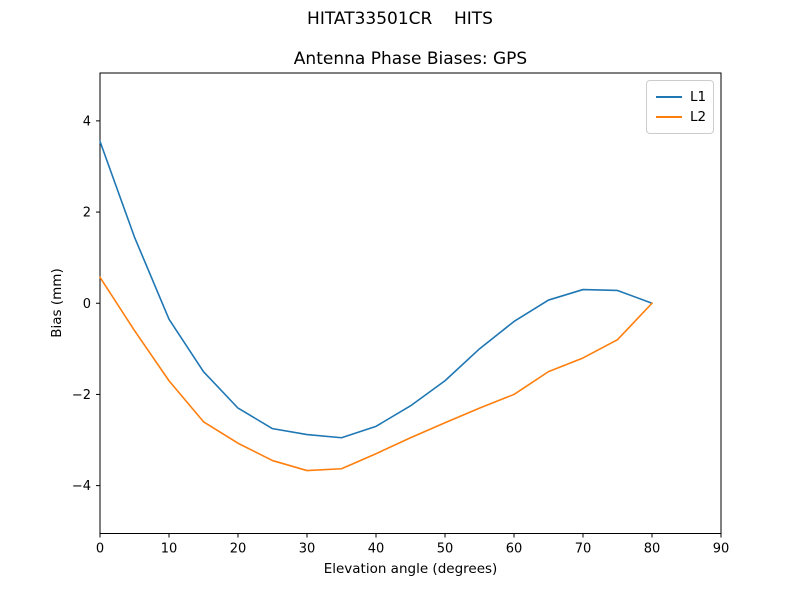 Image resolution: width=800 pixels, height=600 pixels. Describe the element at coordinates (81, 486) in the screenshot. I see `y-tick-label: −4` at that location.